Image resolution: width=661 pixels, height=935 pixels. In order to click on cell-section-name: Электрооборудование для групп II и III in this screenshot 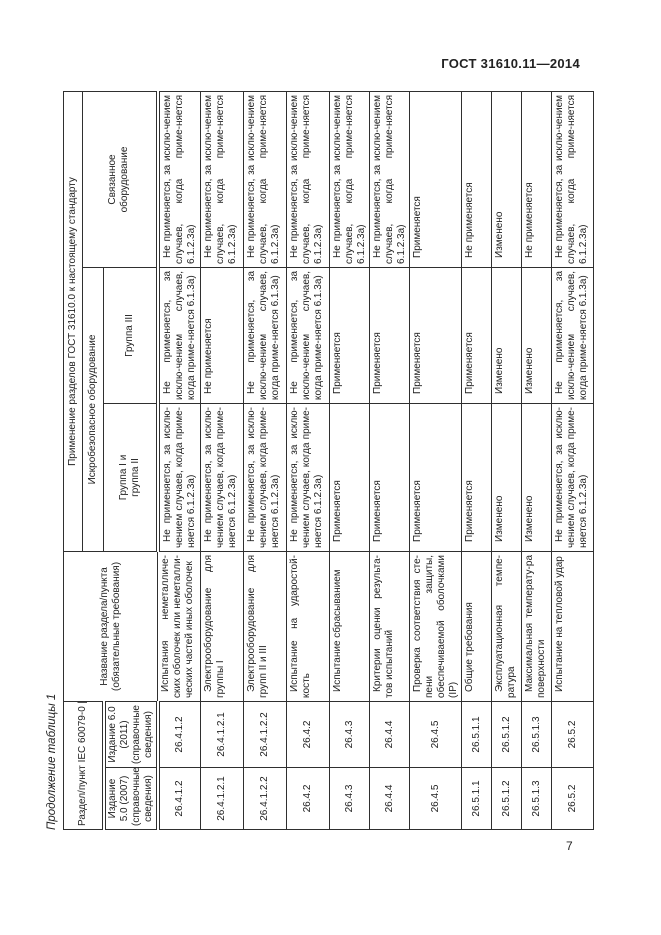, I will do `click(265, 626)`.